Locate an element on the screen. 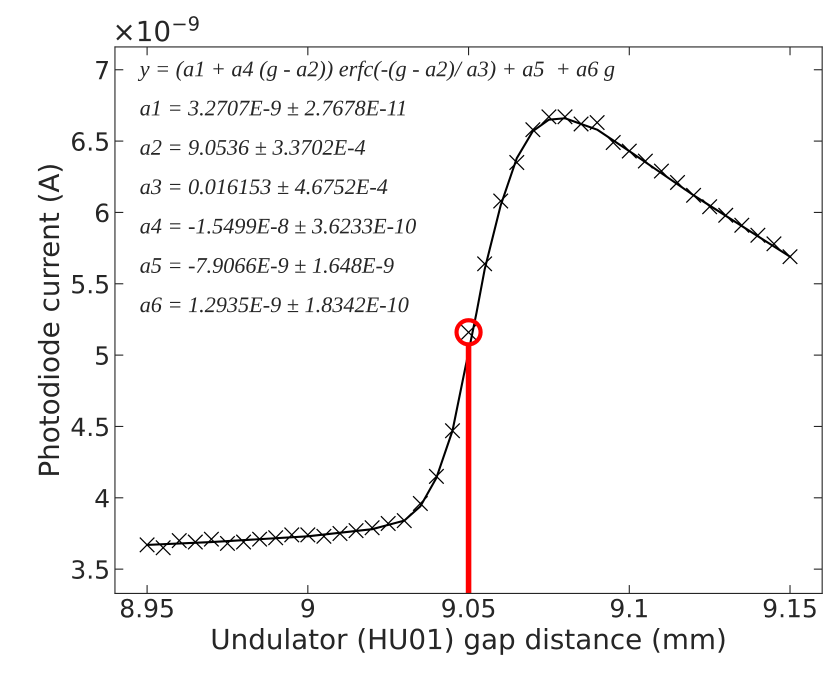  y-tick-label: 7 is located at coordinates (102, 70).